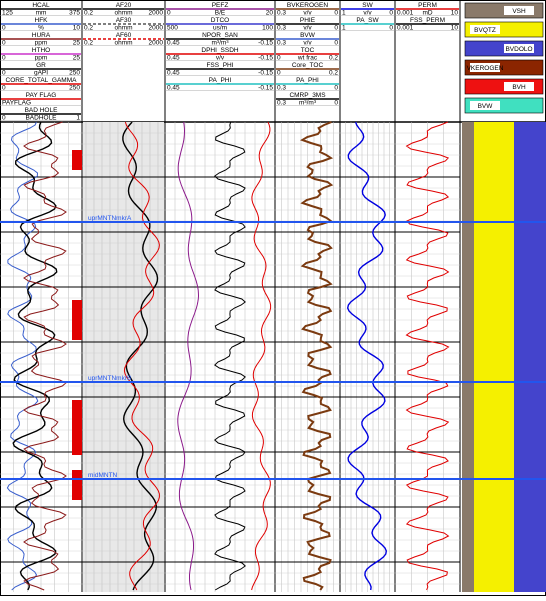 This screenshot has height=601, width=546. What do you see at coordinates (172, 28) in the screenshot?
I see `scale-left: 500` at bounding box center [172, 28].